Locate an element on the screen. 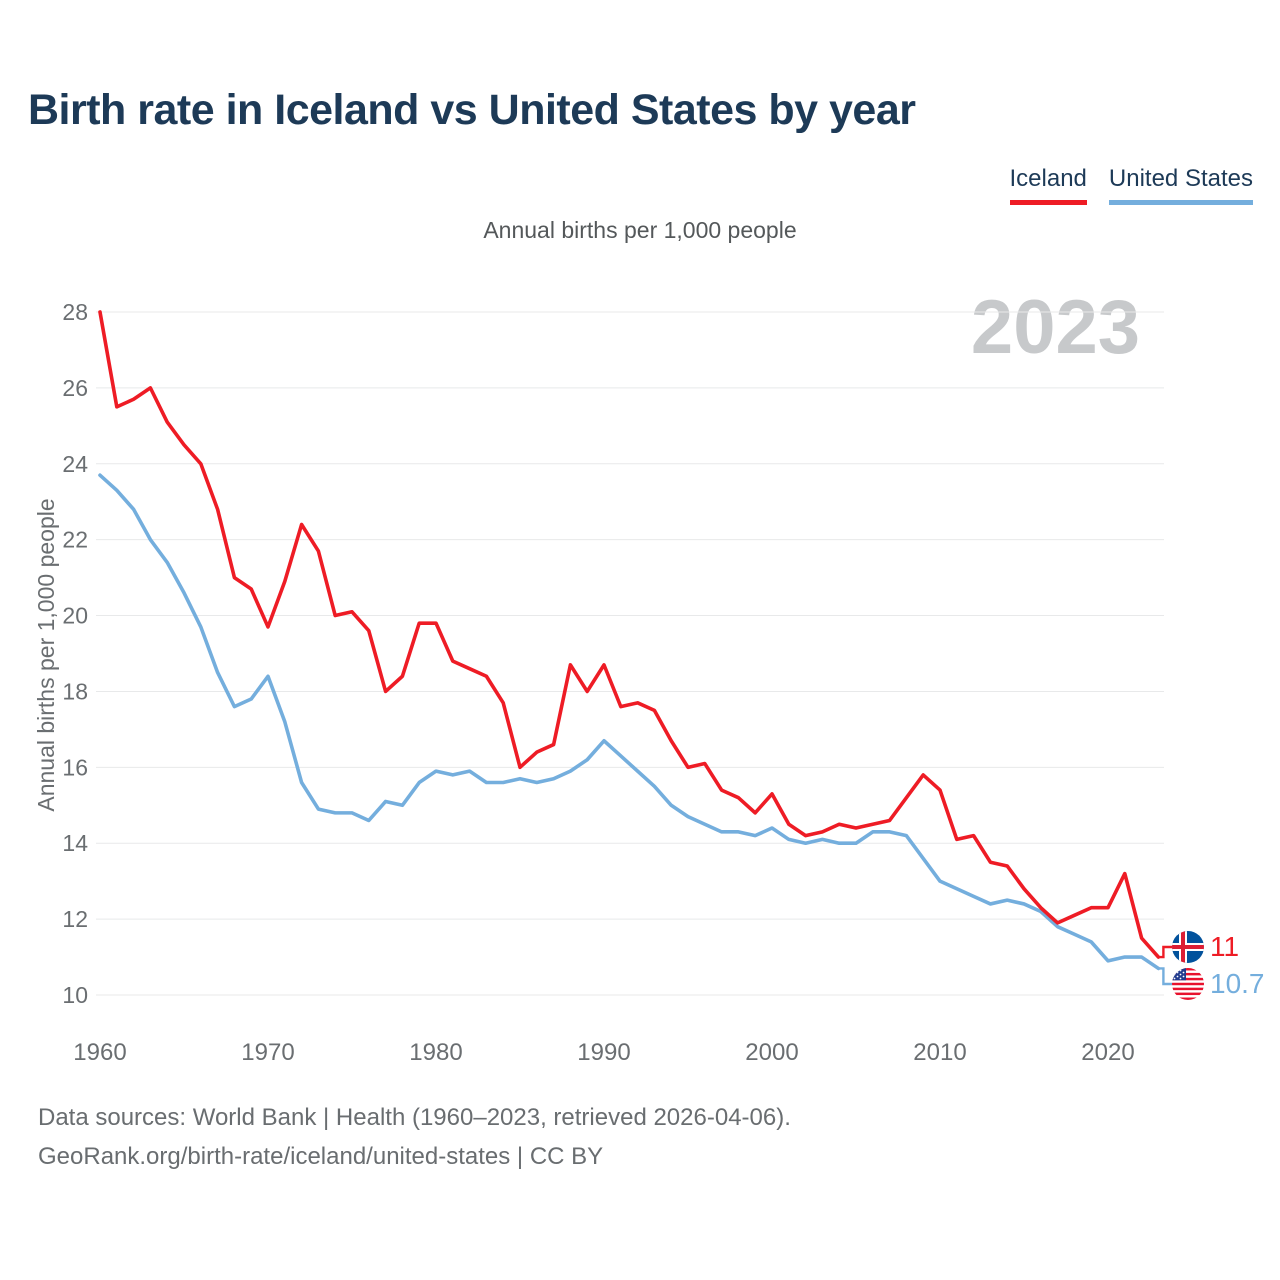 The image size is (1280, 1280). y-tick-label: 18 is located at coordinates (75, 691).